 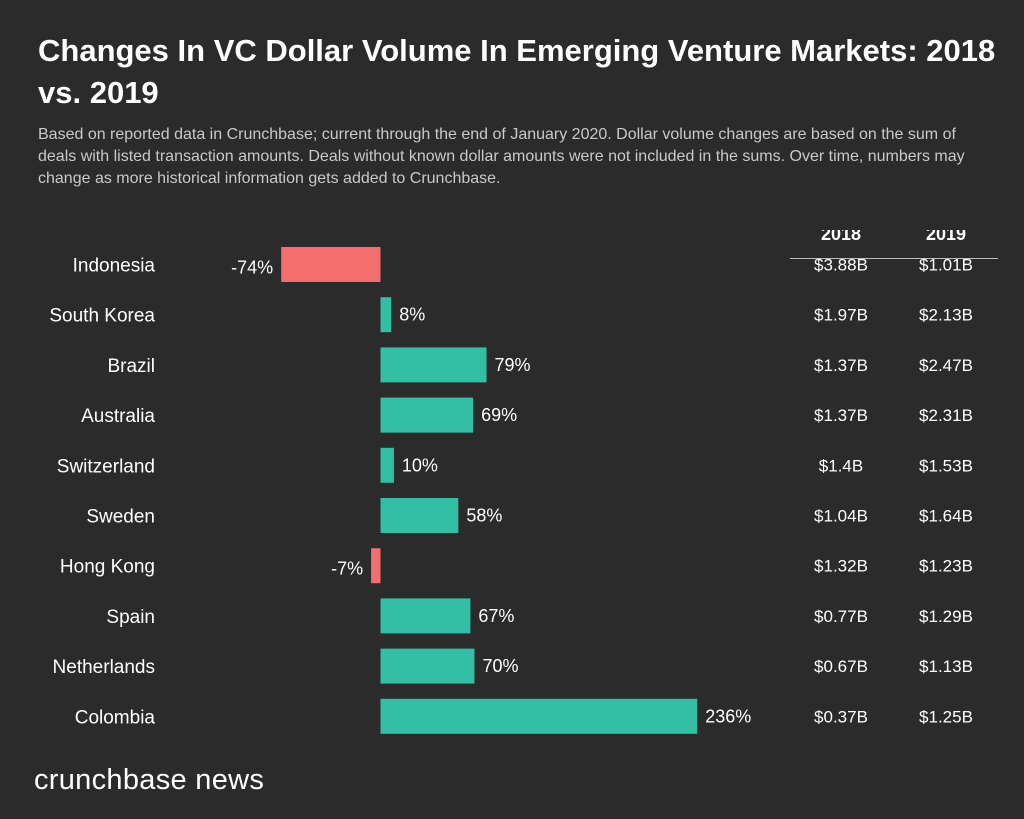 I want to click on table-cell-2018-brazil: $1.37B, so click(x=841, y=365).